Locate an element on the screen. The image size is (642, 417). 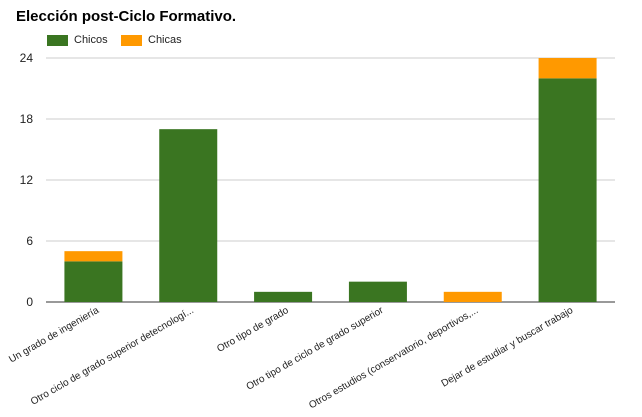
legend-item-chicos: Chicos is located at coordinates (77, 40).